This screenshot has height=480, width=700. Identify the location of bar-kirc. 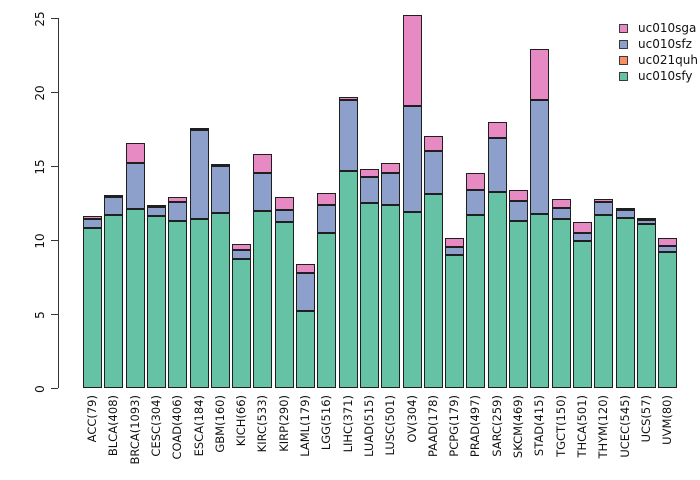
(263, 270).